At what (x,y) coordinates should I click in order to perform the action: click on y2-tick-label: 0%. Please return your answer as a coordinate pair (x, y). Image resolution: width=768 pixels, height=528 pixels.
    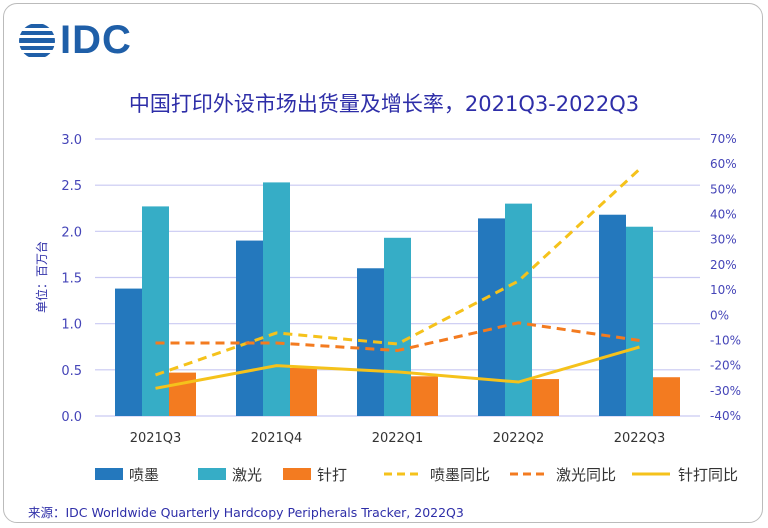
    Looking at the image, I should click on (719, 315).